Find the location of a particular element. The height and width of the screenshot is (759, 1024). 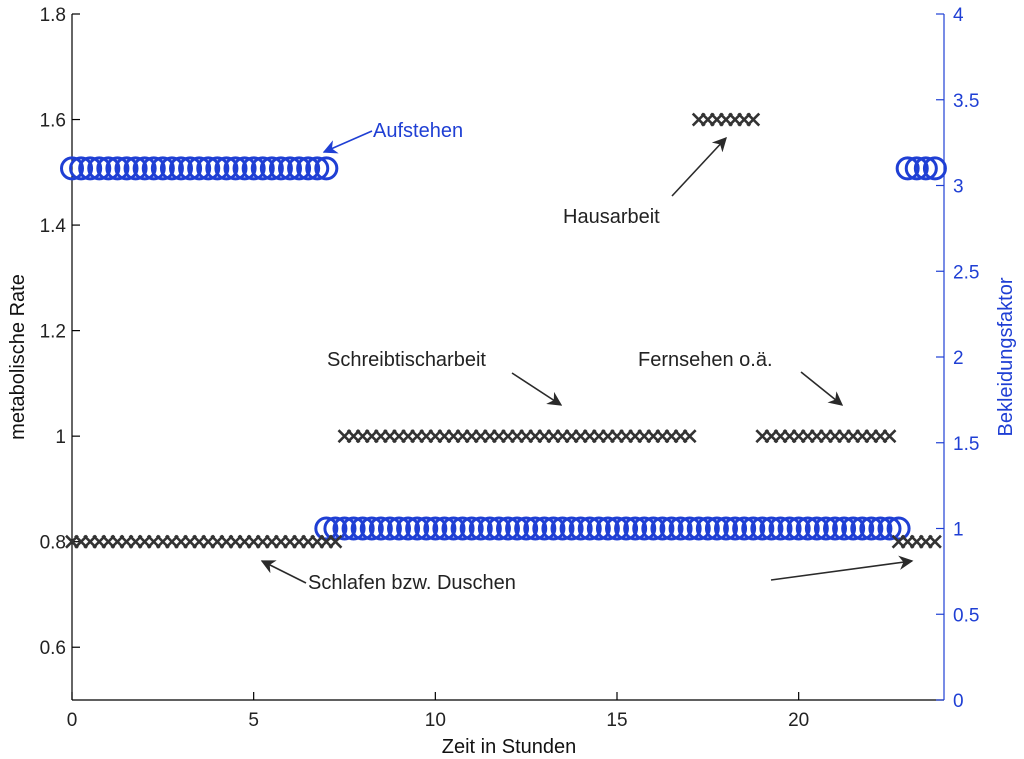

annotation-hausarbeit: Hausarbeit is located at coordinates (645, 182).